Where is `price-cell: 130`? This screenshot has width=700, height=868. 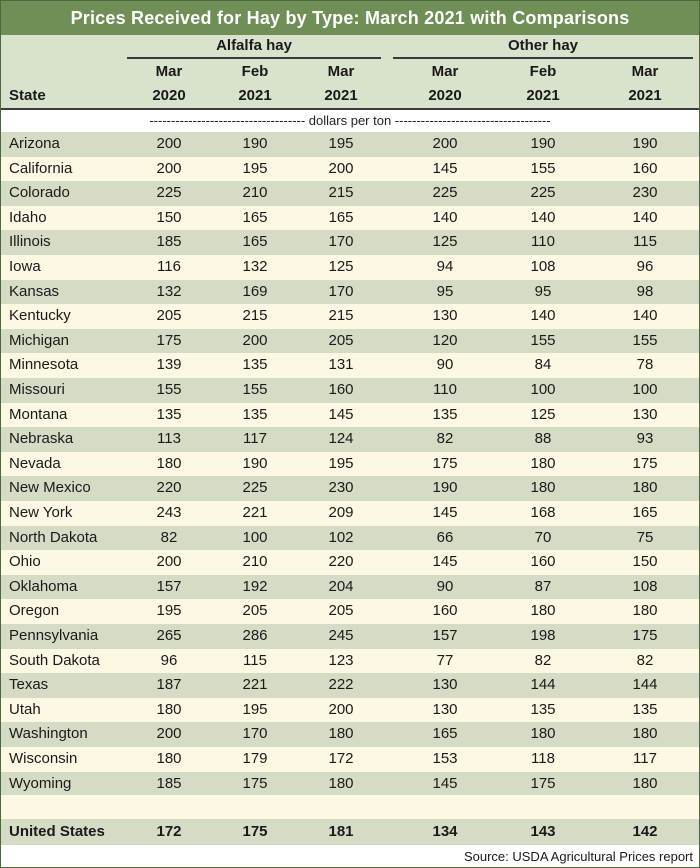
price-cell: 130 is located at coordinates (445, 709).